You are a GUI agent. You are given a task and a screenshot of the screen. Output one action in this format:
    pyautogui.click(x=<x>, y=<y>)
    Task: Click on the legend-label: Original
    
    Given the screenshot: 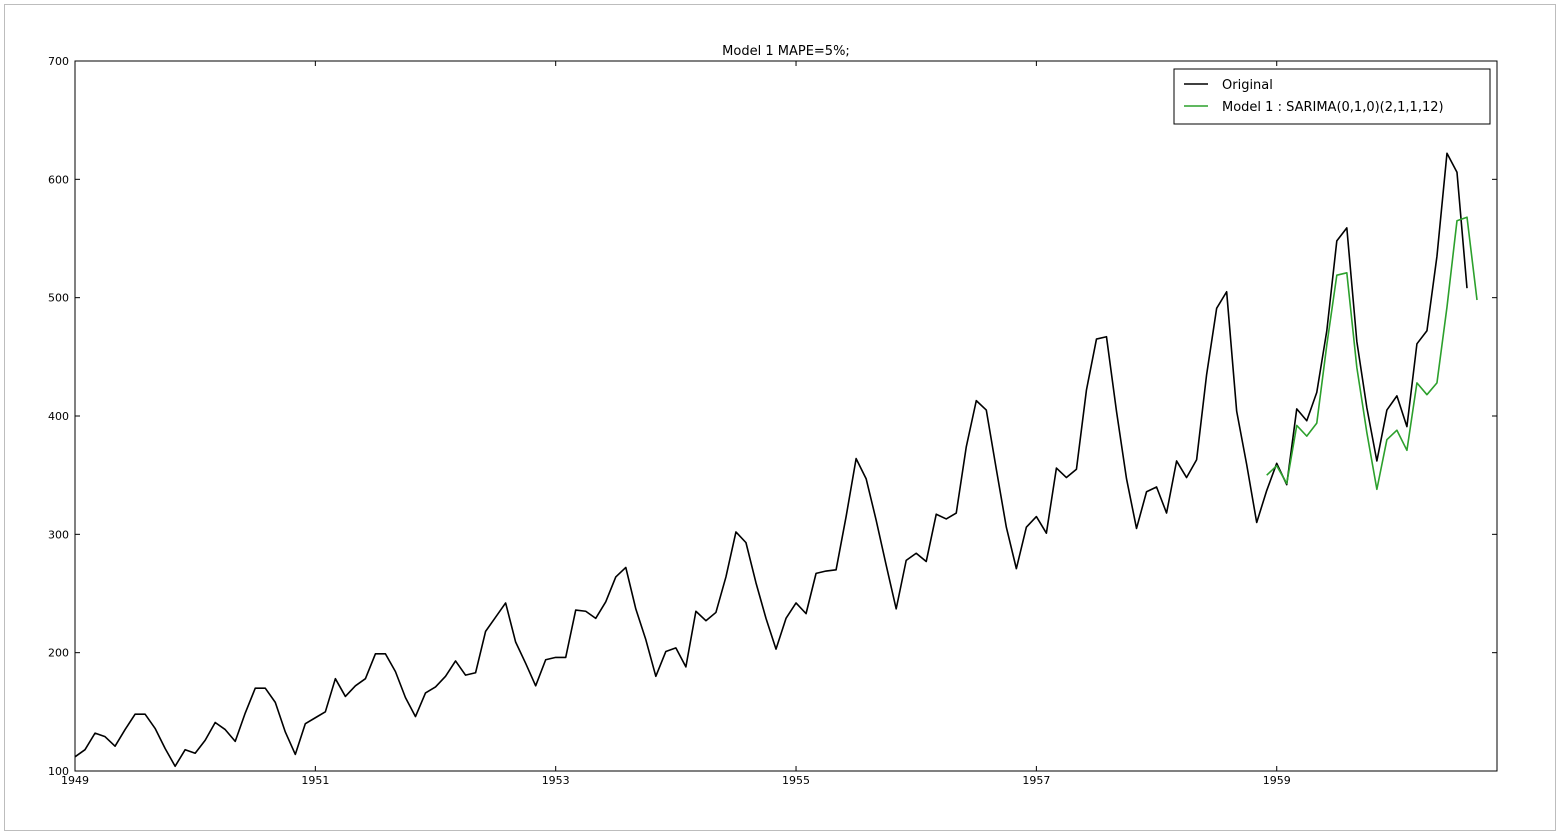 What is the action you would take?
    pyautogui.click(x=1247, y=85)
    